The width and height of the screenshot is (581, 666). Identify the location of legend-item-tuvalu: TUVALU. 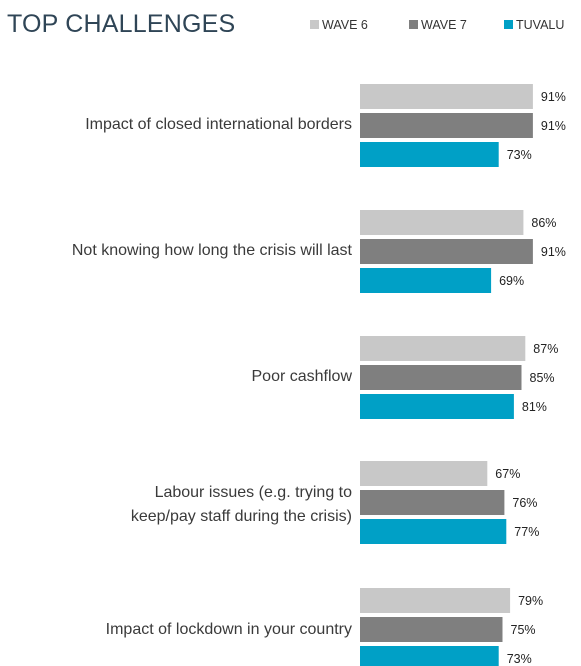
(534, 25).